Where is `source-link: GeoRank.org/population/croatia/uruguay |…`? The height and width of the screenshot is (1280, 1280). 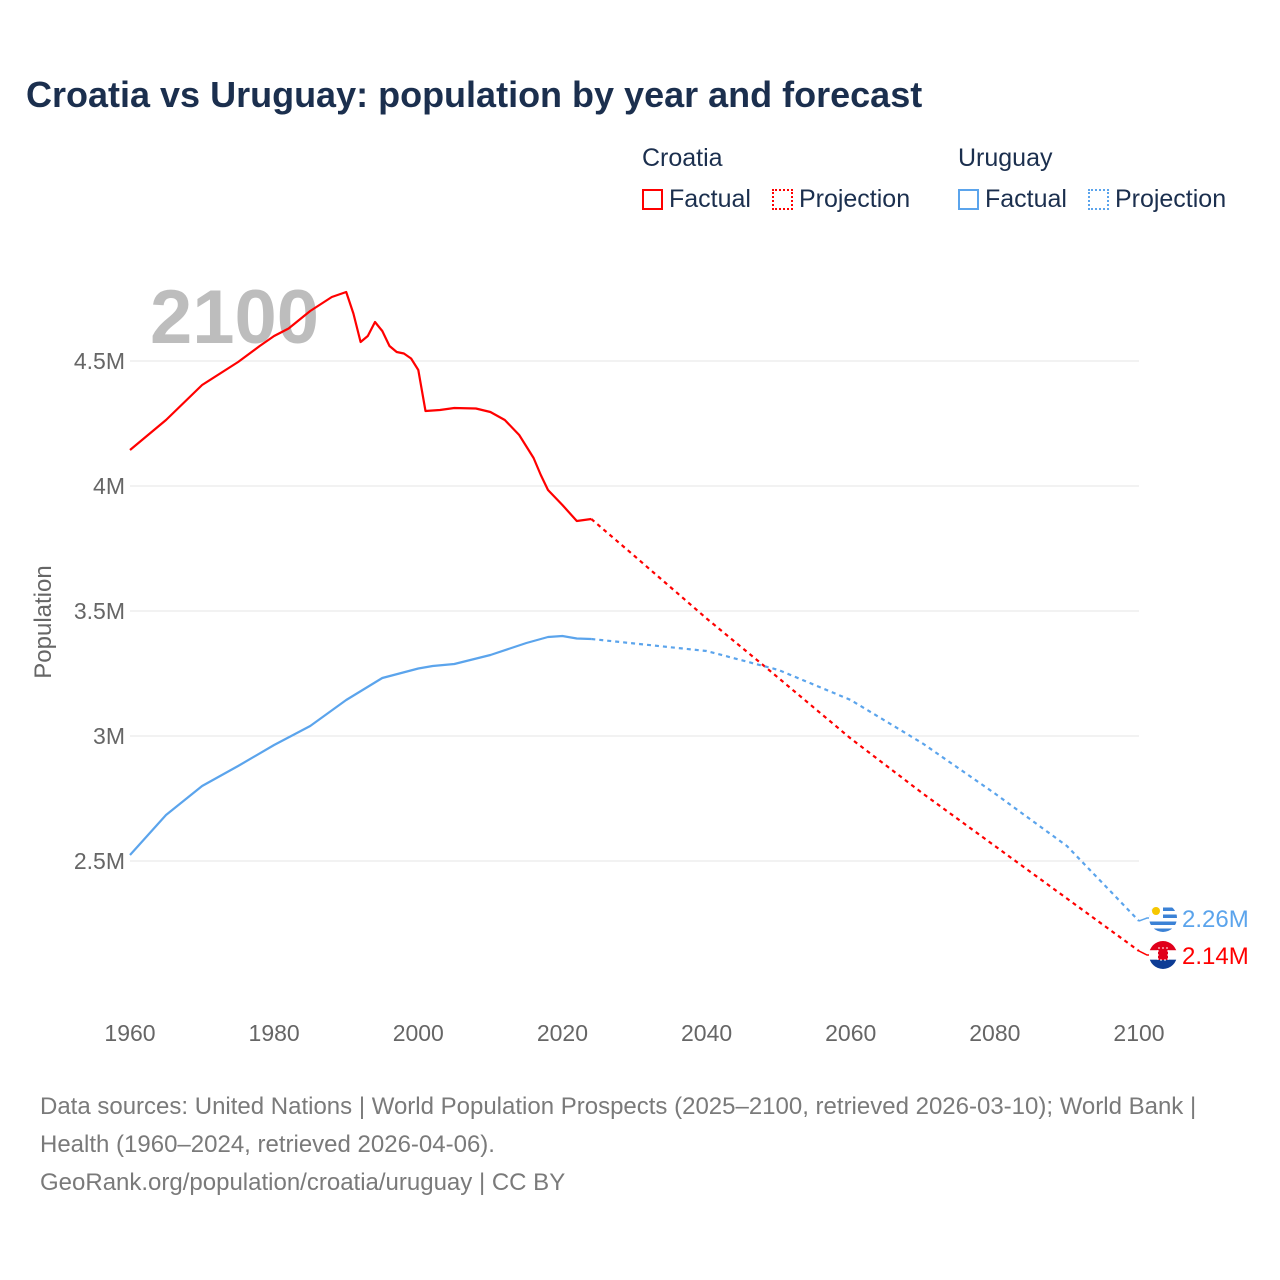
source-link: GeoRank.org/population/croatia/uruguay |… is located at coordinates (303, 1182).